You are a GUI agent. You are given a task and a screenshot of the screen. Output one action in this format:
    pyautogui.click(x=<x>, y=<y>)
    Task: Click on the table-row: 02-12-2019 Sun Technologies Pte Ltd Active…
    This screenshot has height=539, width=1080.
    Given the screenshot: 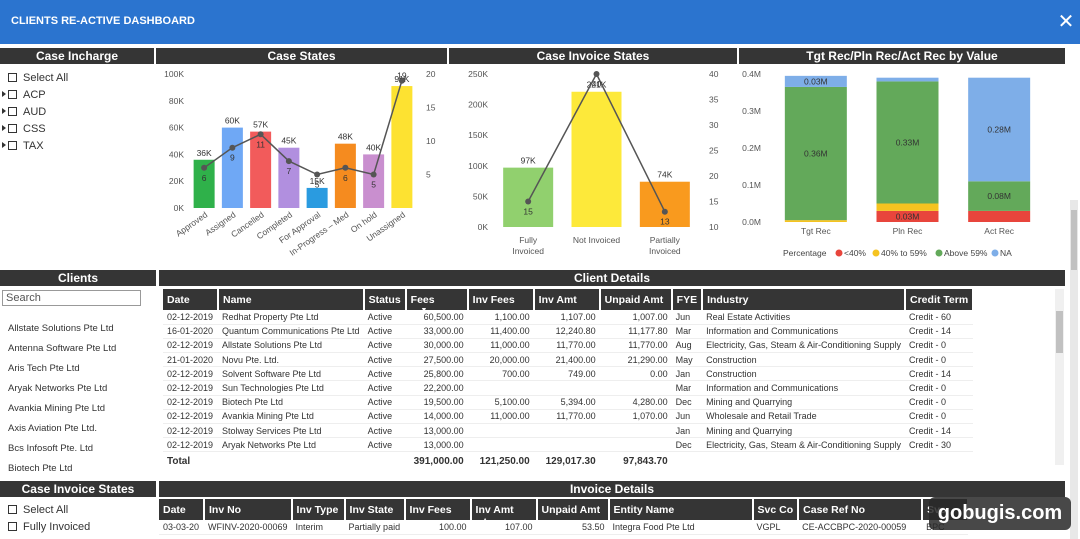 What is the action you would take?
    pyautogui.click(x=568, y=388)
    